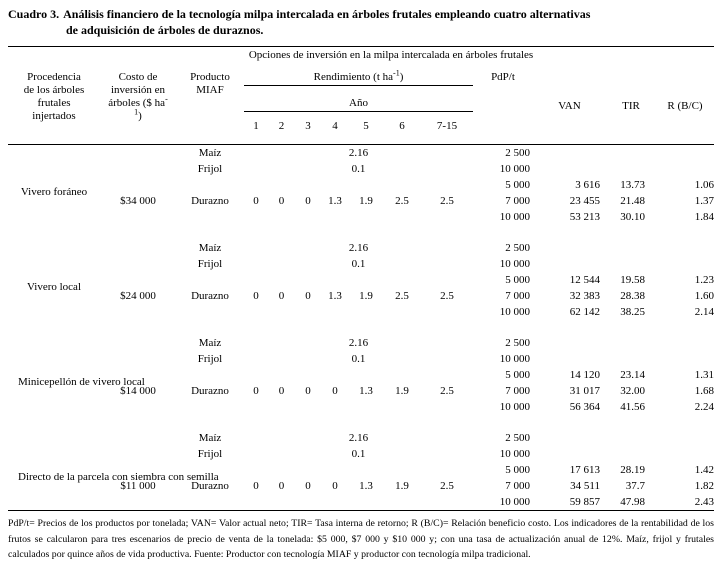 The width and height of the screenshot is (722, 574). I want to click on rendimiento-header: Rendimiento (t ha-1), so click(358, 81).